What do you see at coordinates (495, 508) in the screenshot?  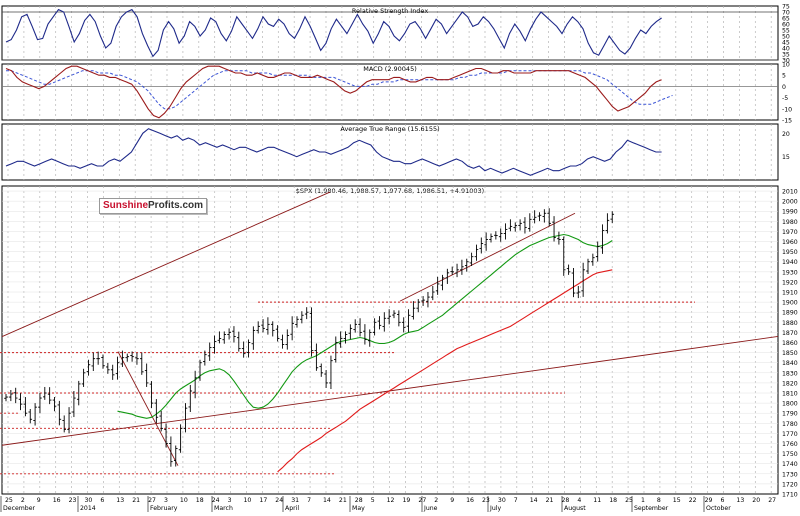 I see `month-label-7: July` at bounding box center [495, 508].